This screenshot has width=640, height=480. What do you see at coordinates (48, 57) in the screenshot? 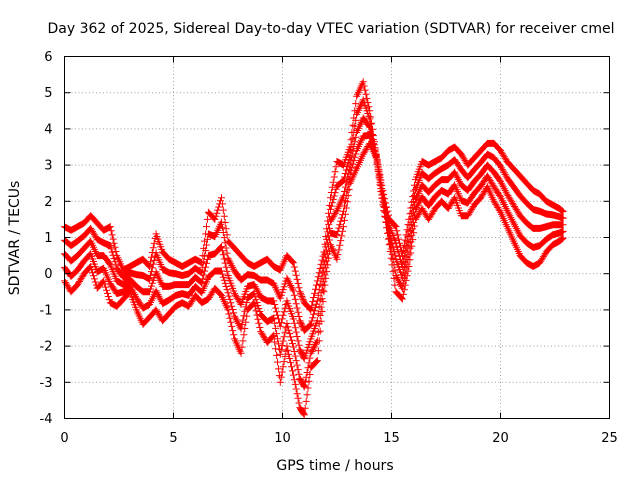
I see `y-tick-label: 6` at bounding box center [48, 57].